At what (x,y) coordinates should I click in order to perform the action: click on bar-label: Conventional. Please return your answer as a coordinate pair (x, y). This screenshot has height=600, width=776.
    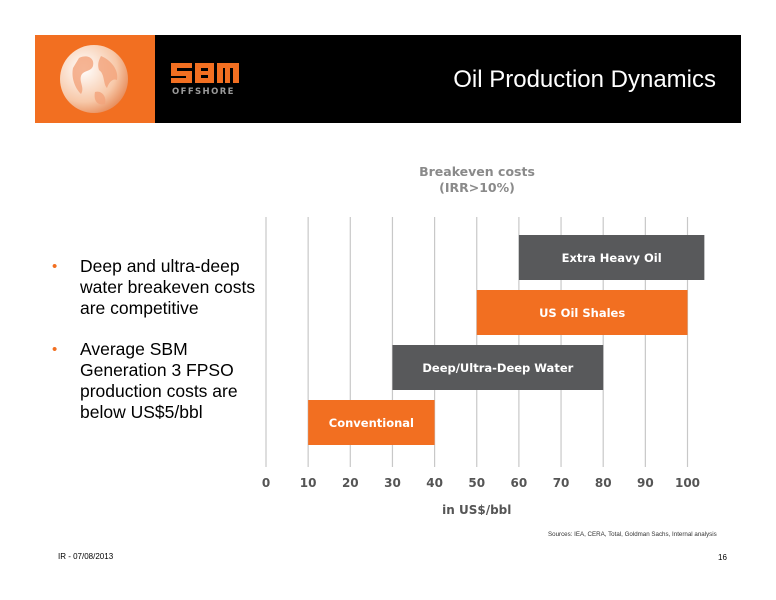
    Looking at the image, I should click on (371, 423).